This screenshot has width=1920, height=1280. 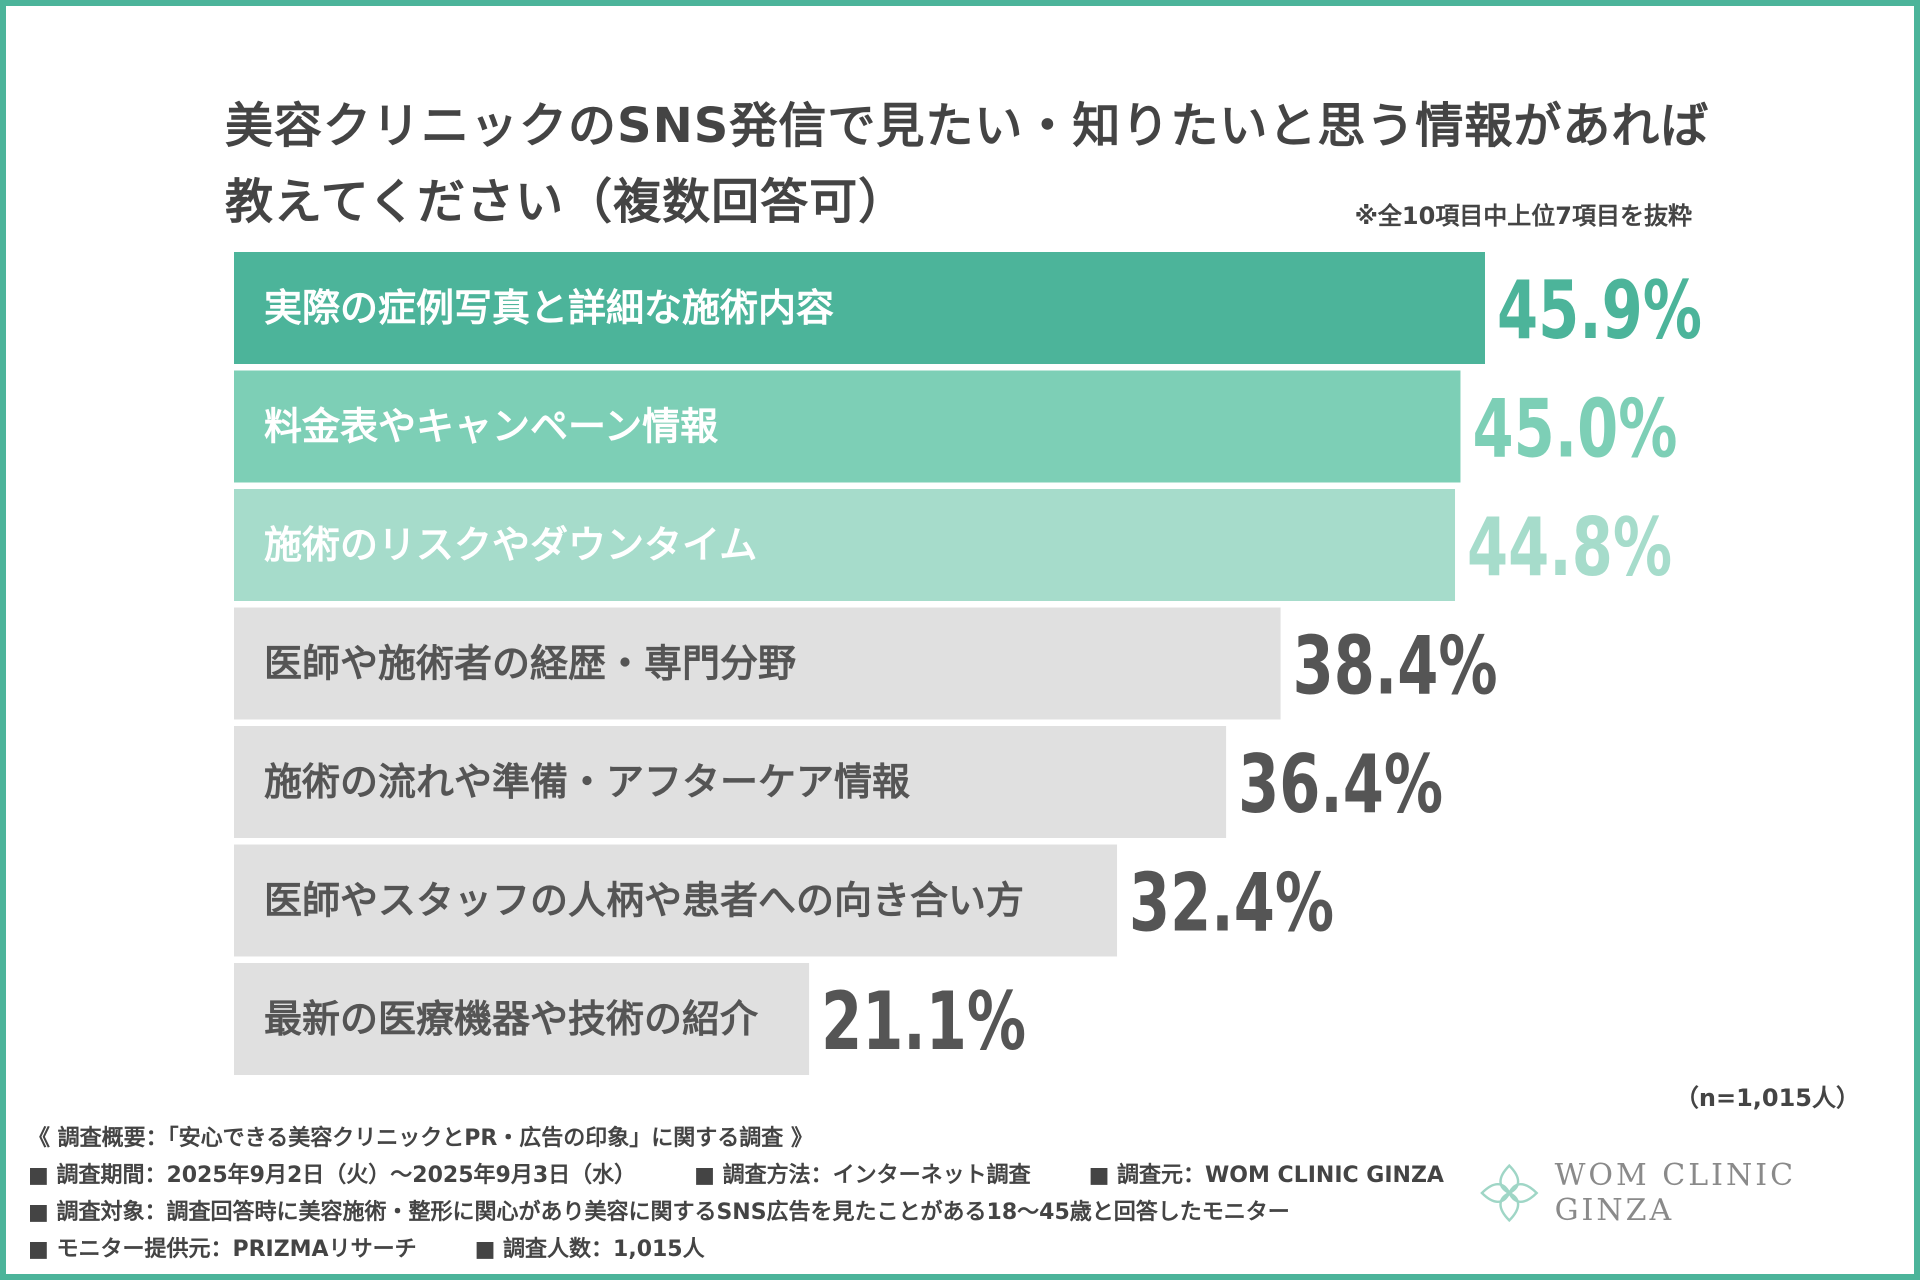 What do you see at coordinates (530, 664) in the screenshot?
I see `bar-label-4: 医師や施術者の経歴・専門分野` at bounding box center [530, 664].